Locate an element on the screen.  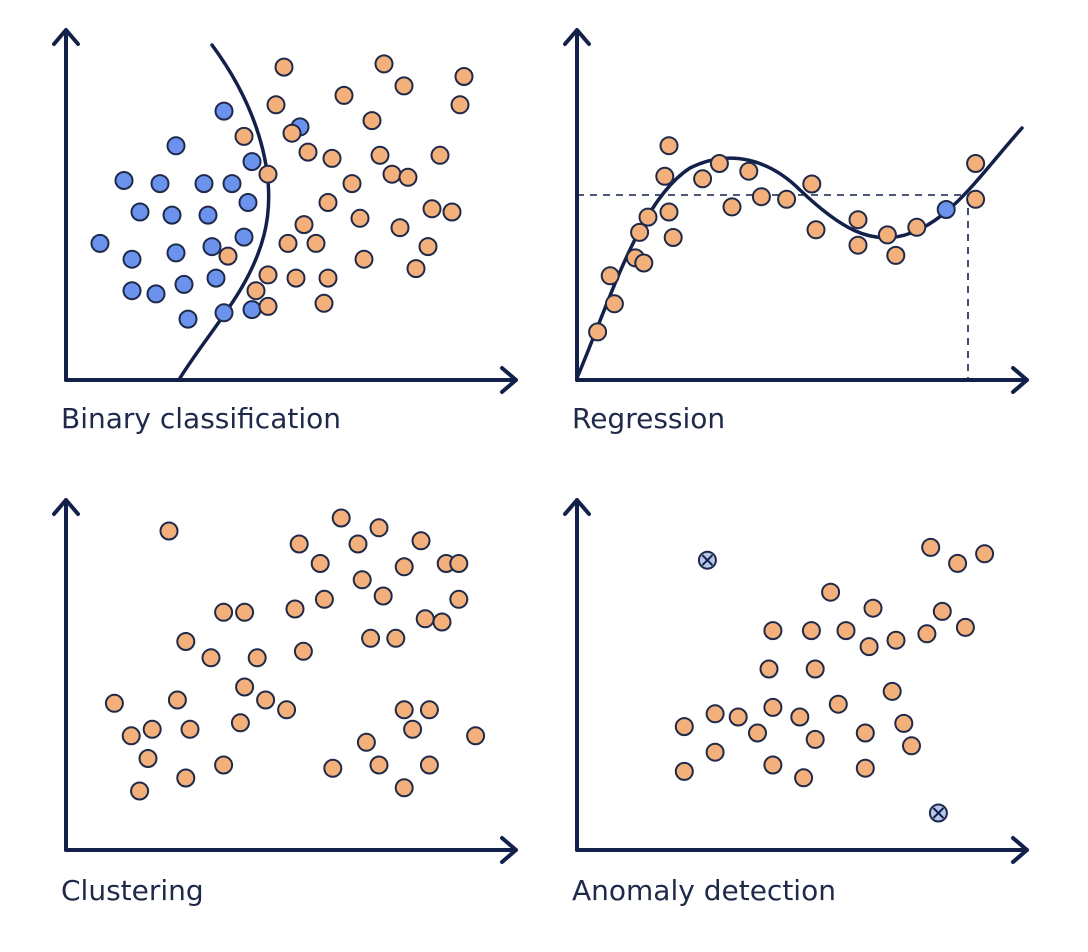
anomaly-points is located at coordinates (834, 680).